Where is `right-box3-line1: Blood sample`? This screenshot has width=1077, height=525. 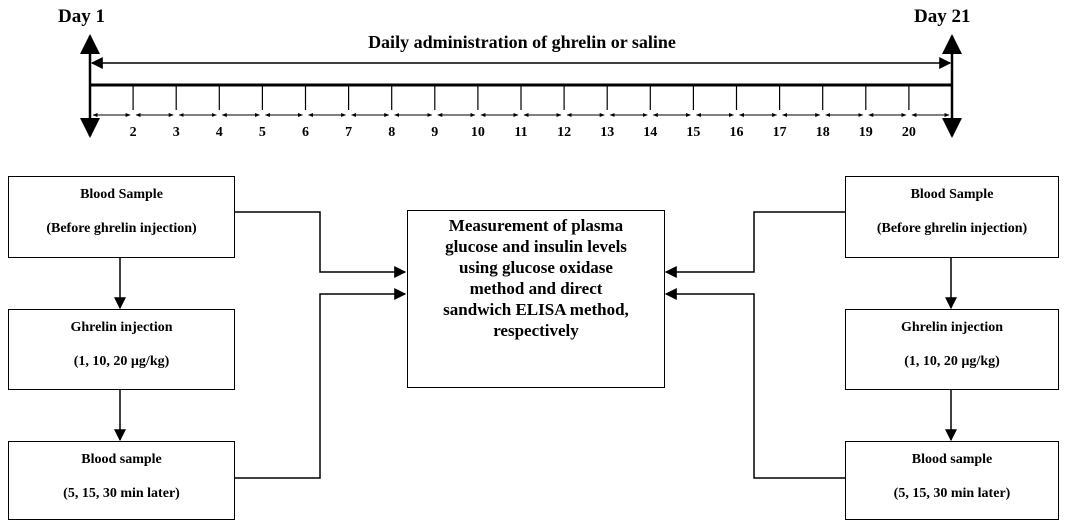
right-box3-line1: Blood sample is located at coordinates (952, 459).